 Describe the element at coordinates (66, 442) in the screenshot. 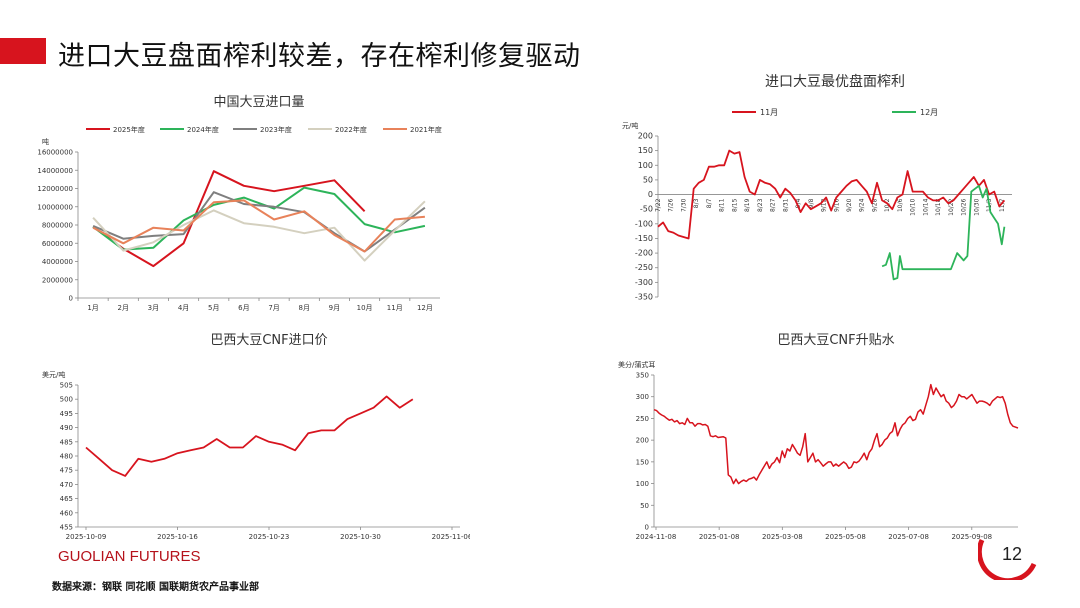

I see `y-tick-label: 485` at that location.